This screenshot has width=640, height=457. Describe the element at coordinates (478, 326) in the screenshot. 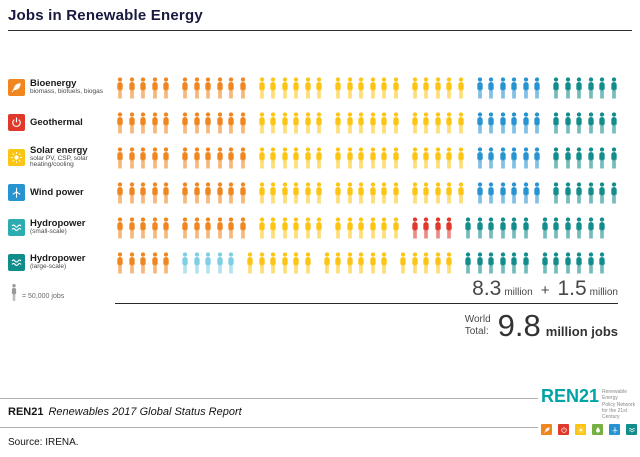

I see `world-total-label: World Total:` at that location.